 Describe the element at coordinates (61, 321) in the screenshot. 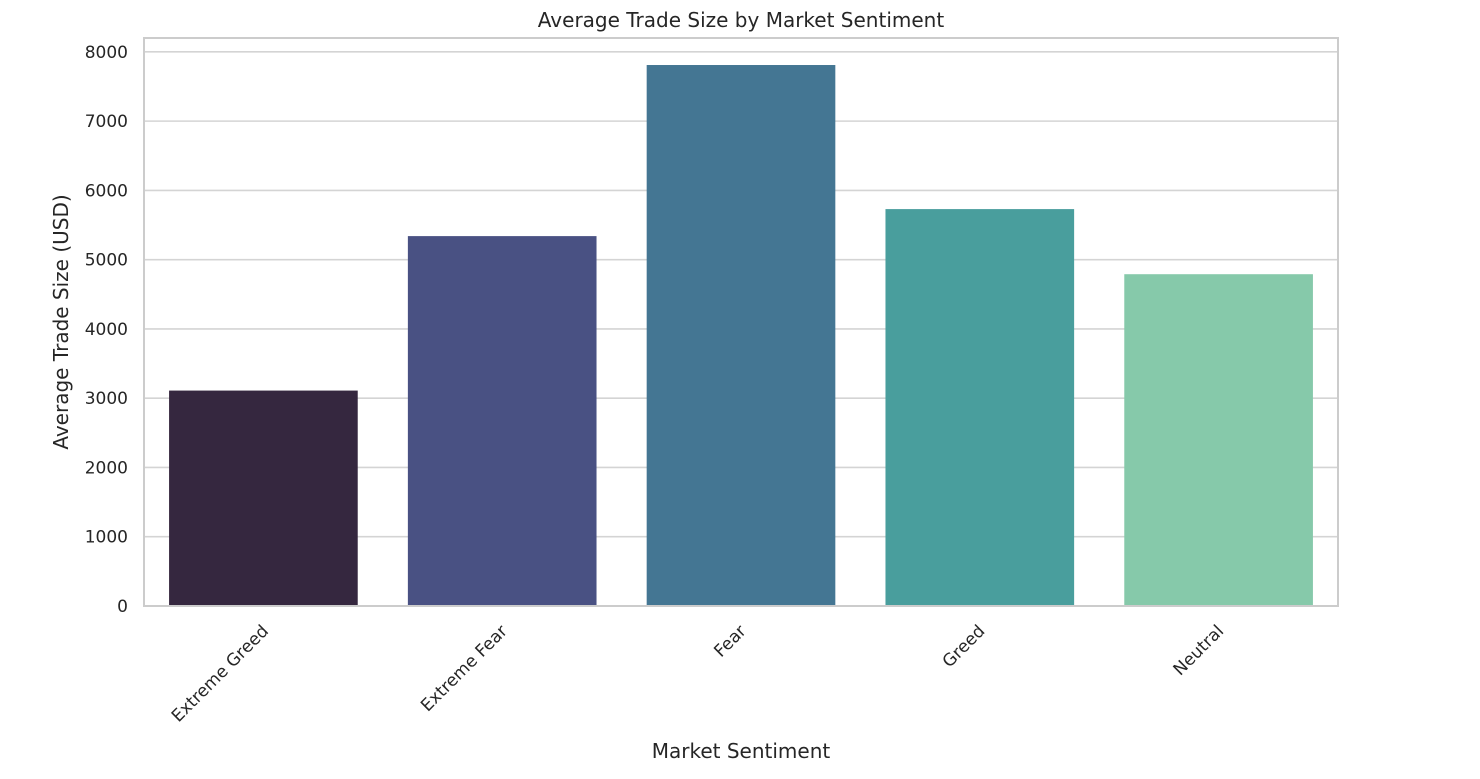

I see `y-axis-label: Average Trade Size (USD)` at that location.